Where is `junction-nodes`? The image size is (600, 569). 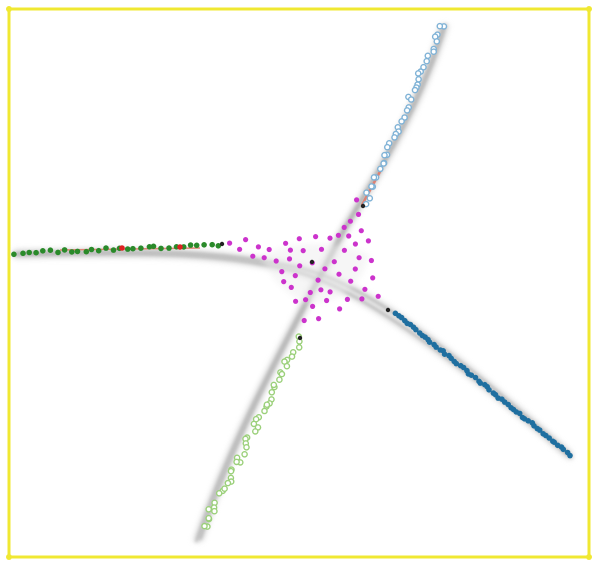
junction-nodes is located at coordinates (305, 272).